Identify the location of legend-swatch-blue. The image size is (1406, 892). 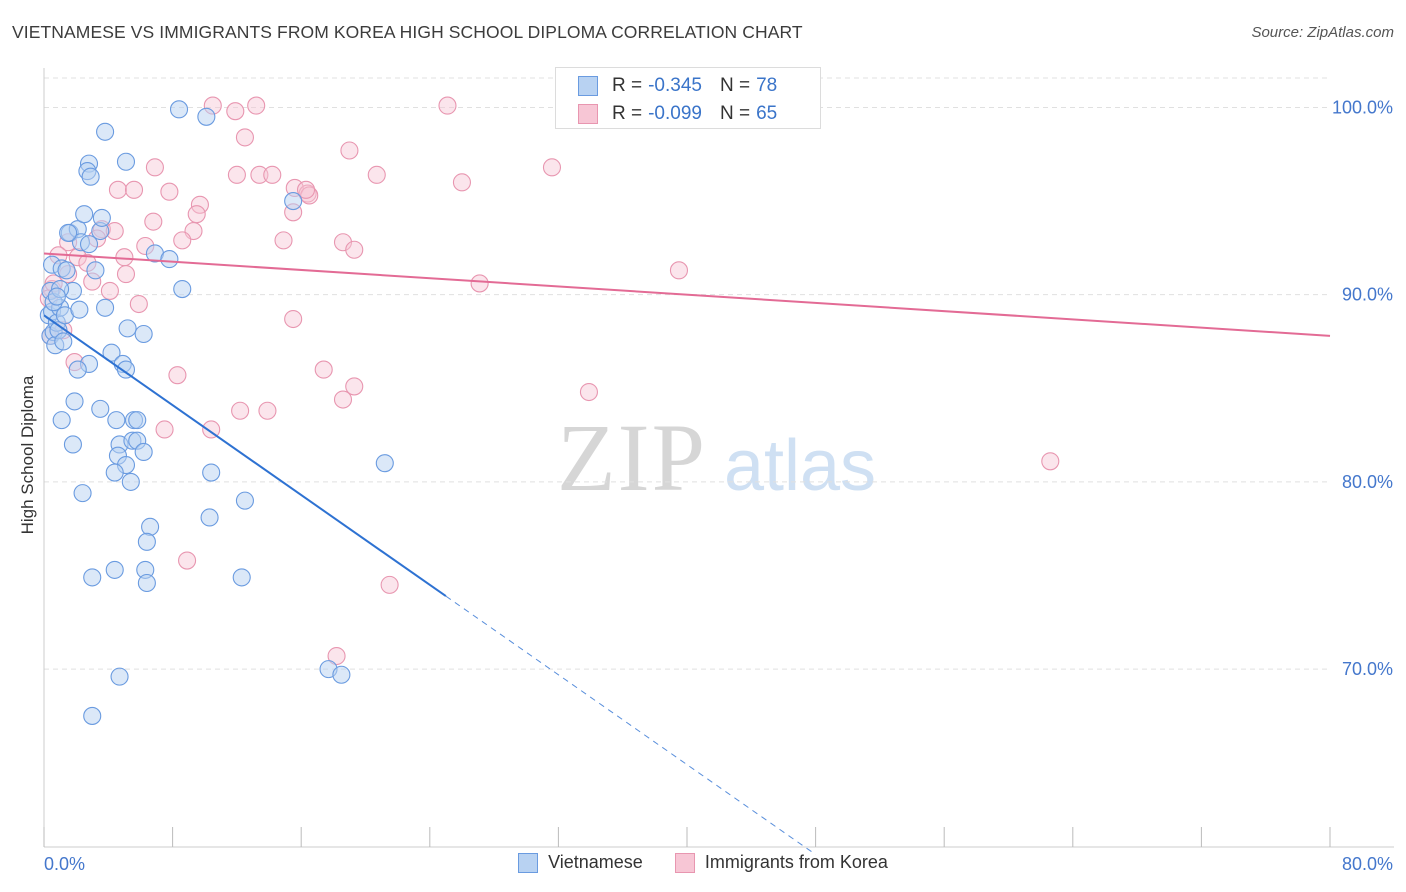
(588, 86).